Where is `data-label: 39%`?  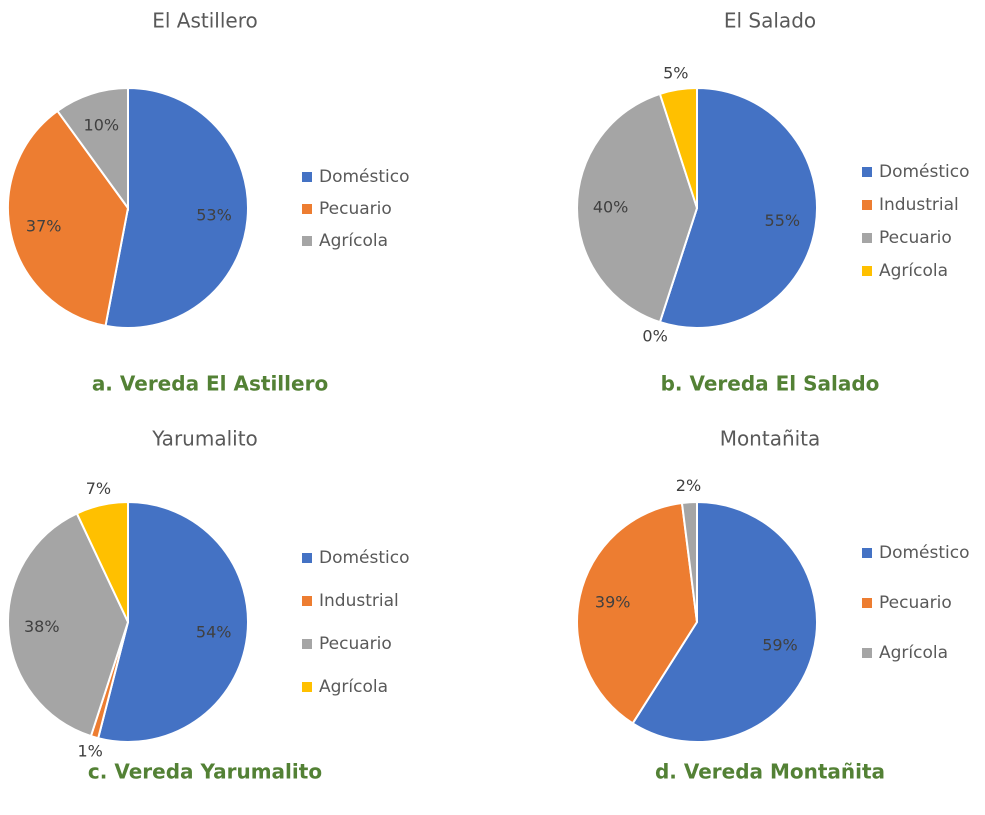 data-label: 39% is located at coordinates (613, 602).